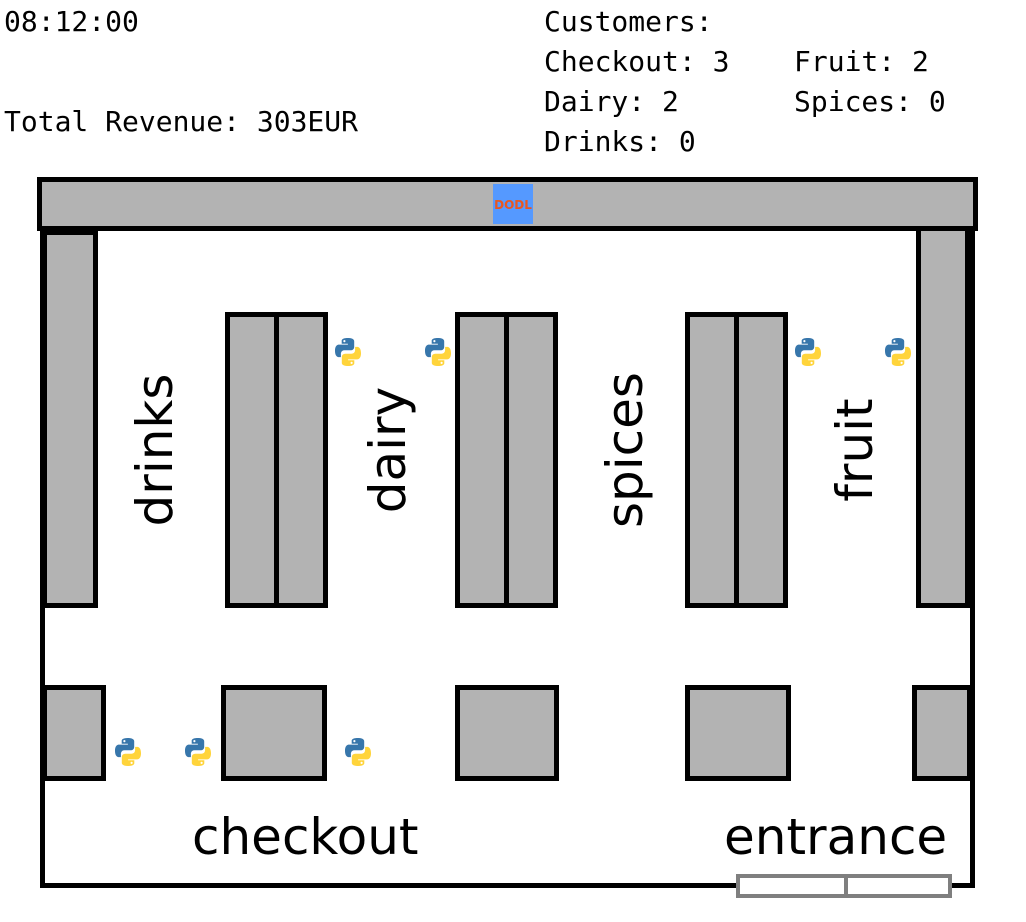  I want to click on clock: 08:12:00, so click(71, 21).